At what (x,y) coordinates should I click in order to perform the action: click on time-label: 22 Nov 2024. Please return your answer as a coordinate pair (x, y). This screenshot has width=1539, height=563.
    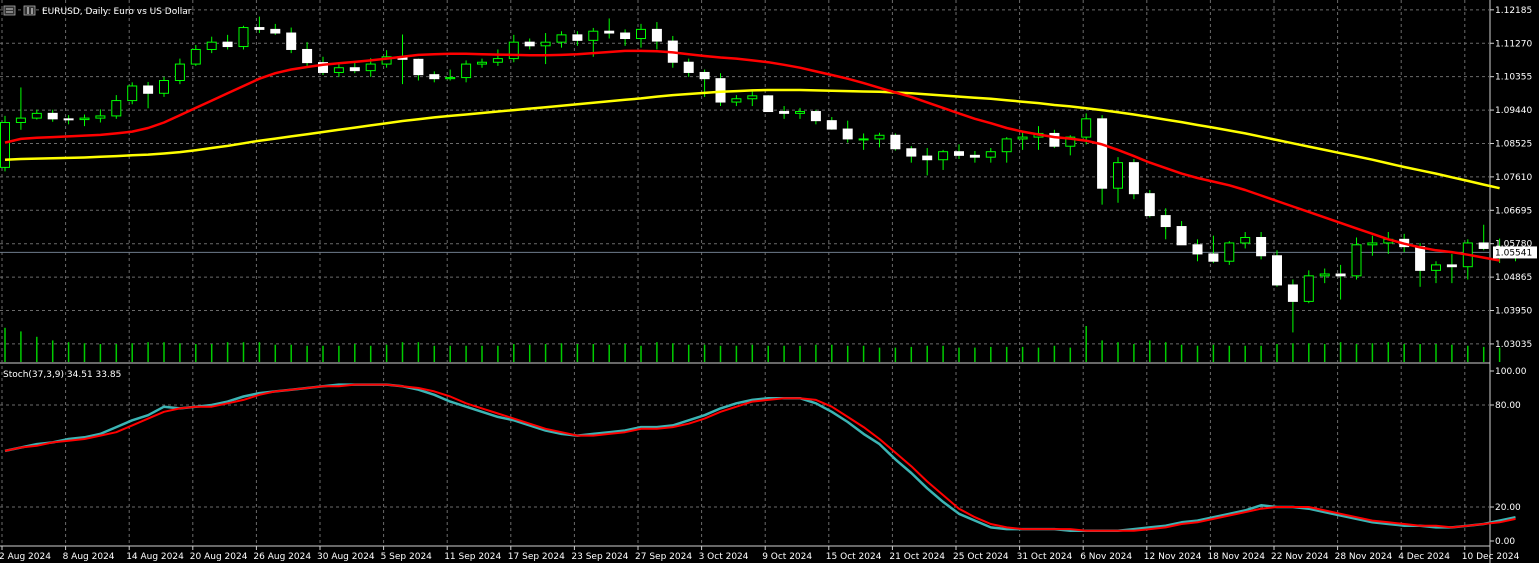
    Looking at the image, I should click on (1300, 557).